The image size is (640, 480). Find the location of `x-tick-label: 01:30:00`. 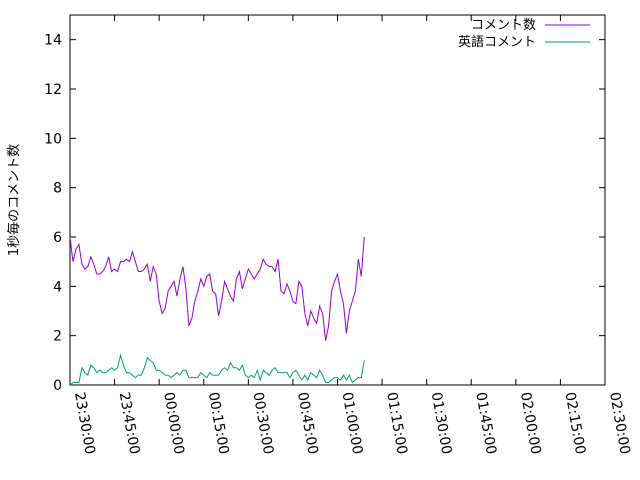

x-tick-label: 01:30:00 is located at coordinates (441, 423).